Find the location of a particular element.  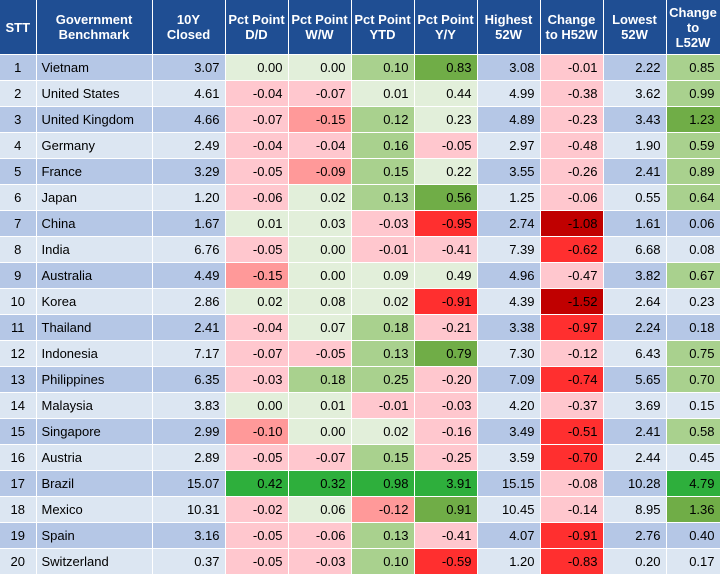

pct-dd-cell: -0.10 is located at coordinates (257, 431).